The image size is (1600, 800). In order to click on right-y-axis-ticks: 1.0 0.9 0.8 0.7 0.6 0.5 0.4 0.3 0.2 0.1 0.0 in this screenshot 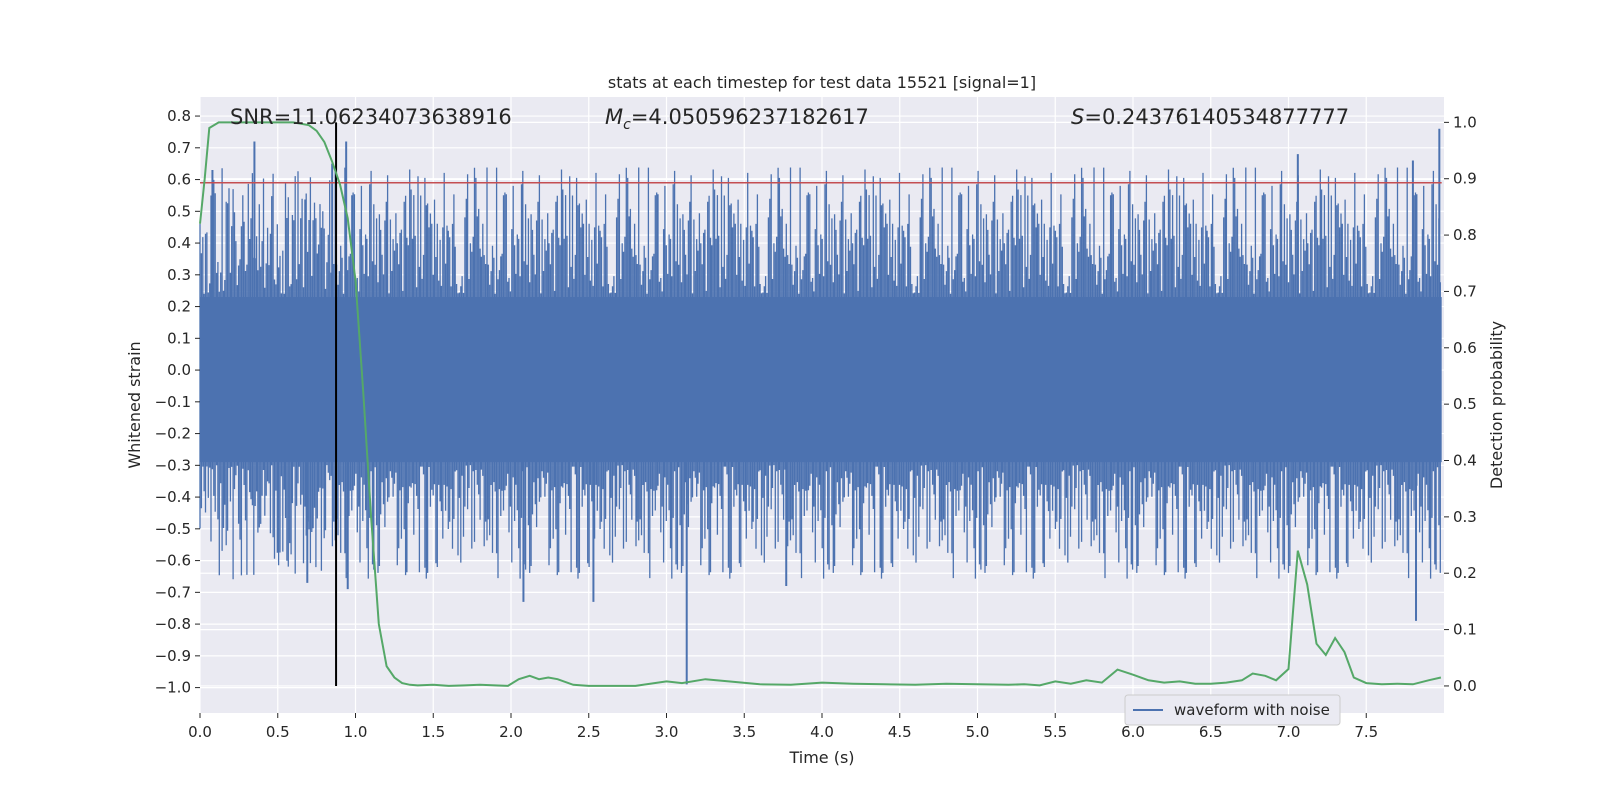, I will do `click(1460, 404)`.